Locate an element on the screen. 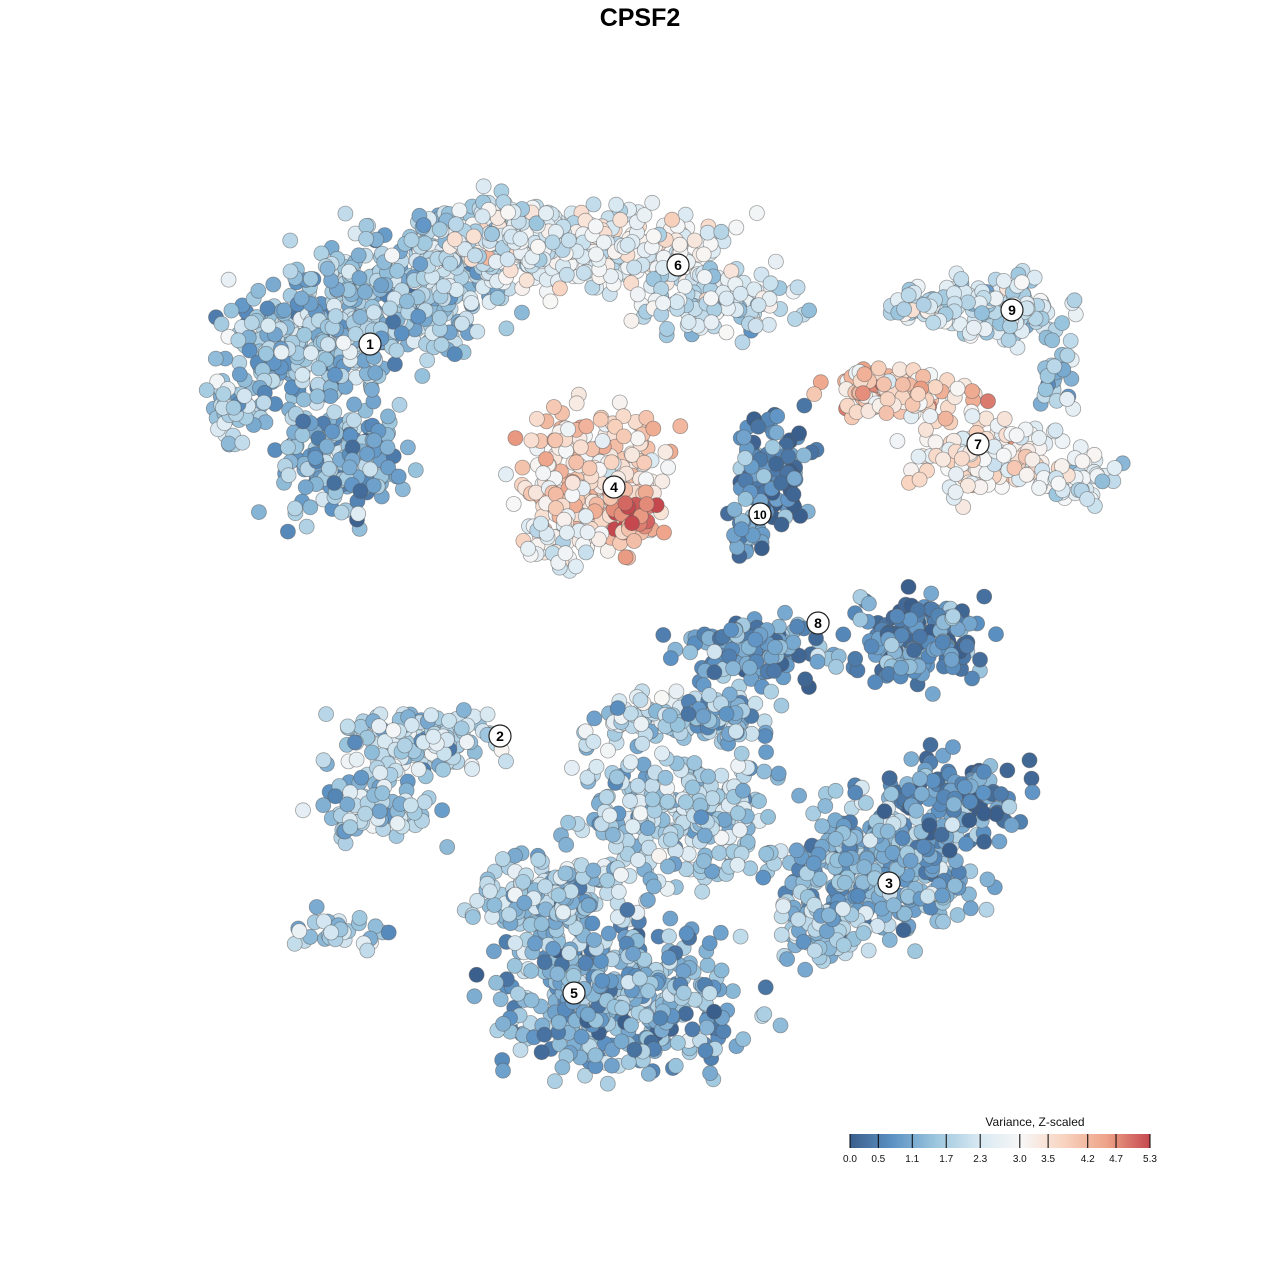 Image resolution: width=1280 pixels, height=1280 pixels. legend-colorbar is located at coordinates (1000, 1141).